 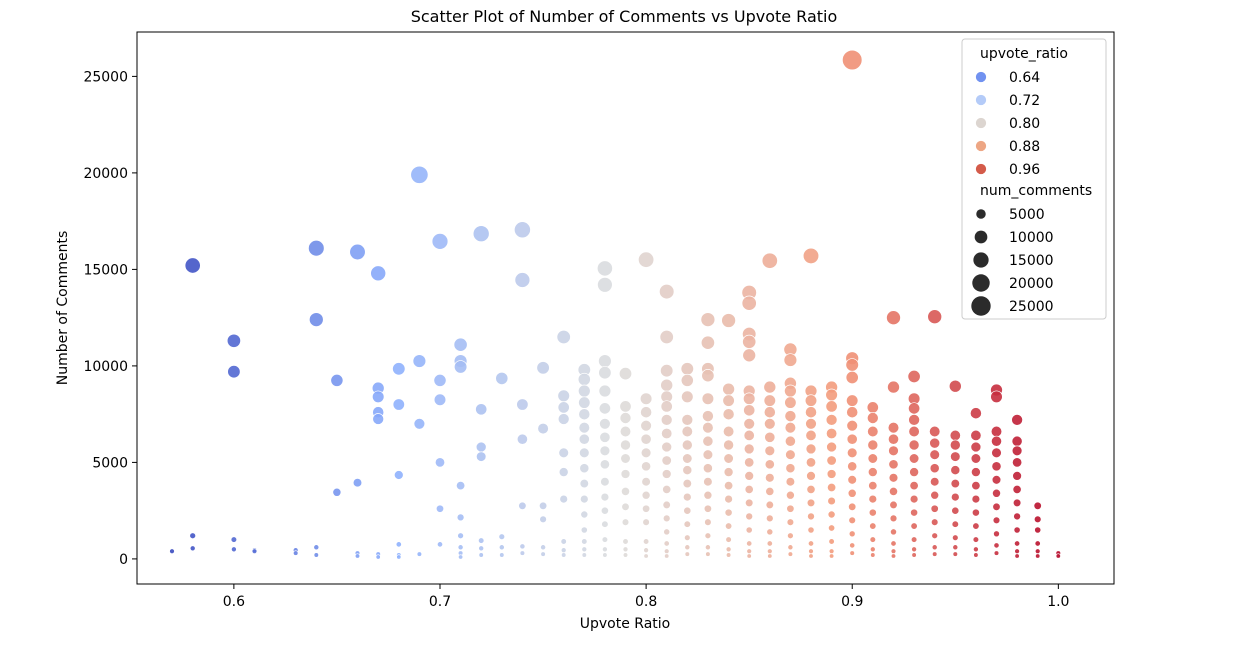 I want to click on legend-size-label: 10000, so click(x=1031, y=238).